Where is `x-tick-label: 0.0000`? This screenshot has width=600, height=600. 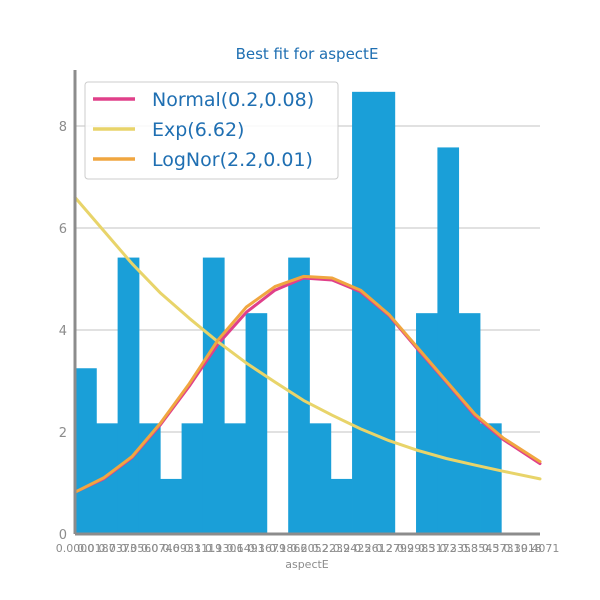 x-tick-label: 0.0000 is located at coordinates (75, 548).